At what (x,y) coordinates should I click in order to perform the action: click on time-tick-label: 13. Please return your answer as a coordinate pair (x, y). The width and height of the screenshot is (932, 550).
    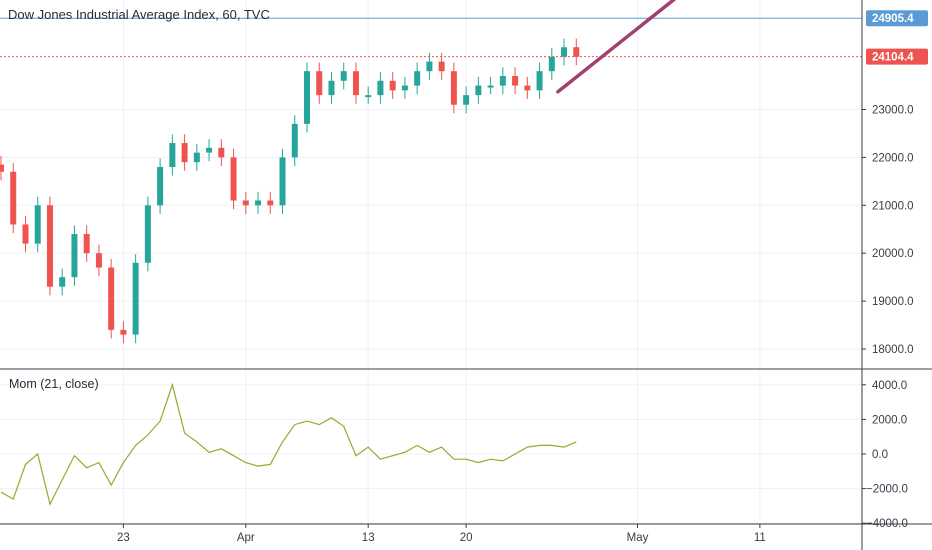
    Looking at the image, I should click on (368, 538).